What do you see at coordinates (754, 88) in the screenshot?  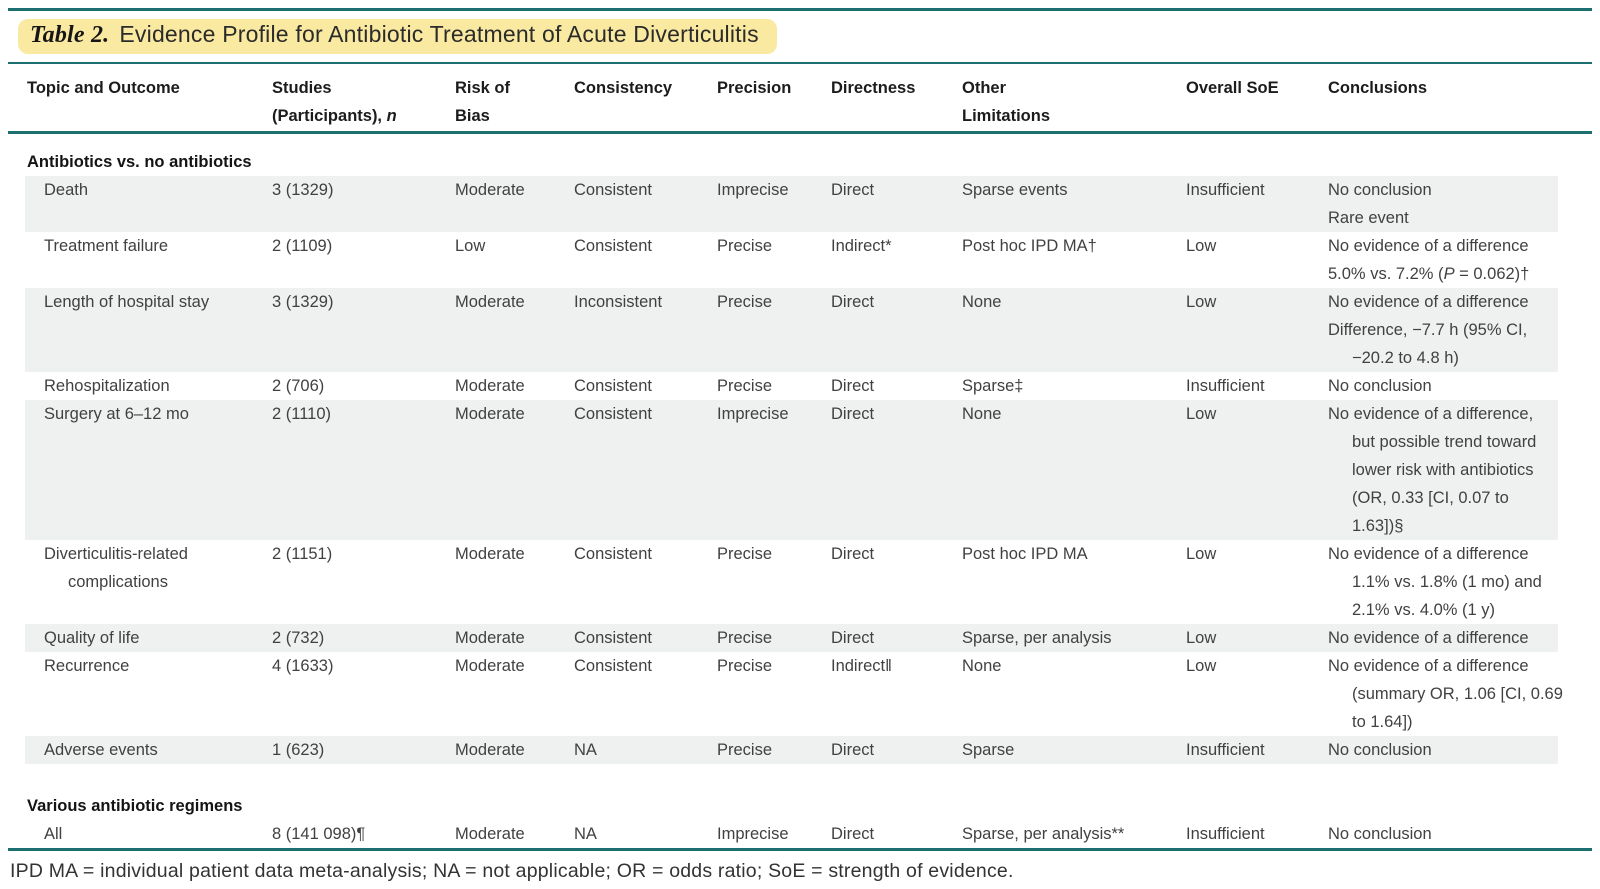 I see `text-line: Precision` at bounding box center [754, 88].